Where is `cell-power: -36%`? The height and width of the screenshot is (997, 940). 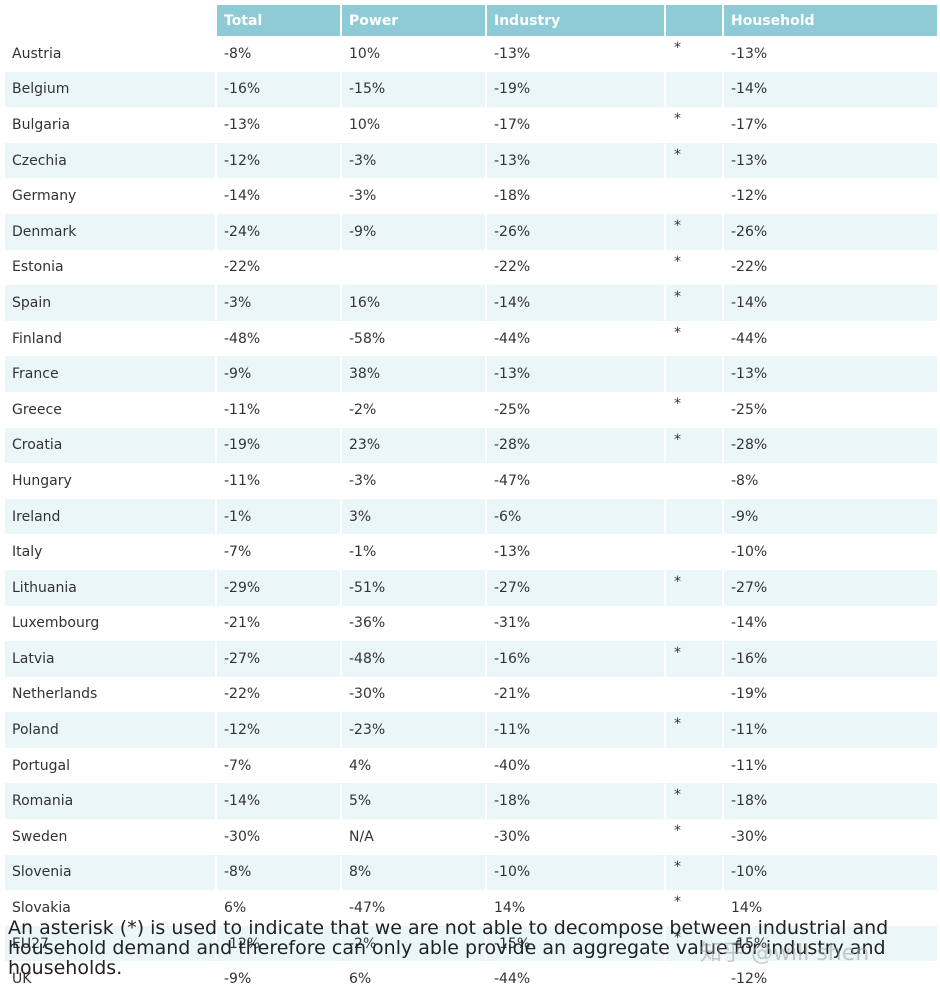 cell-power: -36% is located at coordinates (412, 623).